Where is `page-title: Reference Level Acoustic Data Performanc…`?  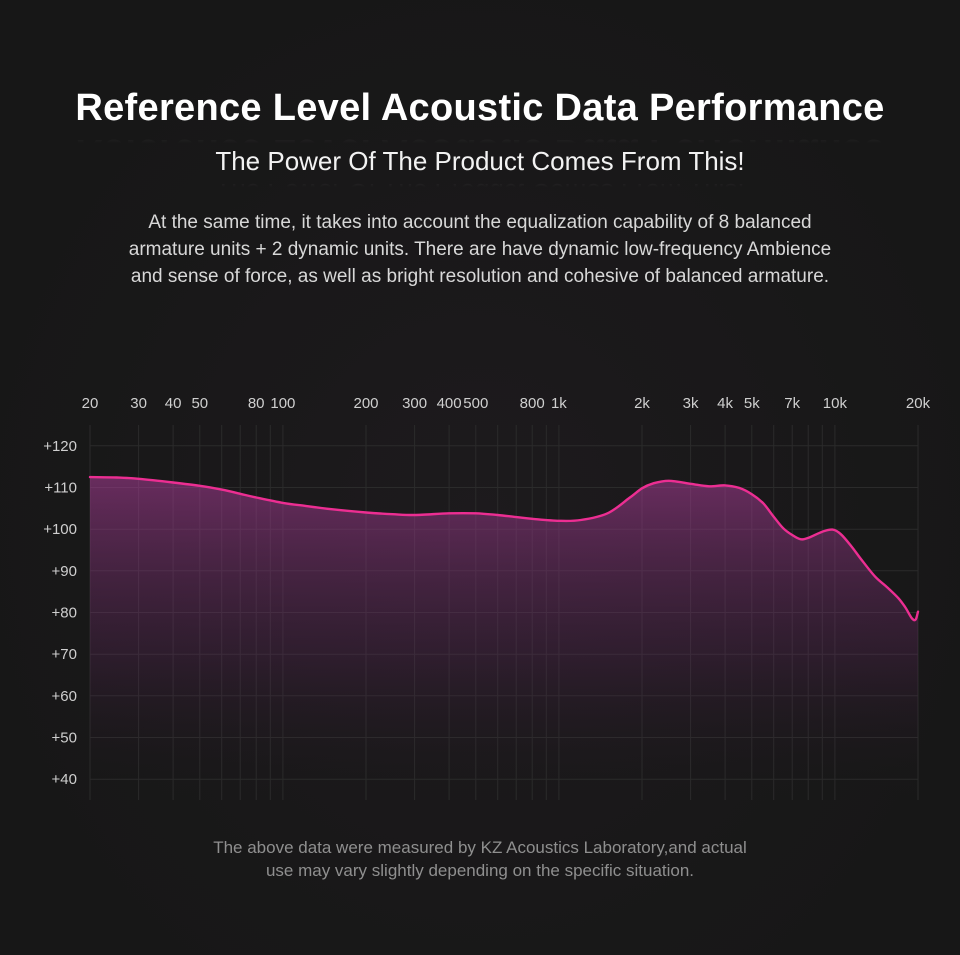 page-title: Reference Level Acoustic Data Performanc… is located at coordinates (480, 108).